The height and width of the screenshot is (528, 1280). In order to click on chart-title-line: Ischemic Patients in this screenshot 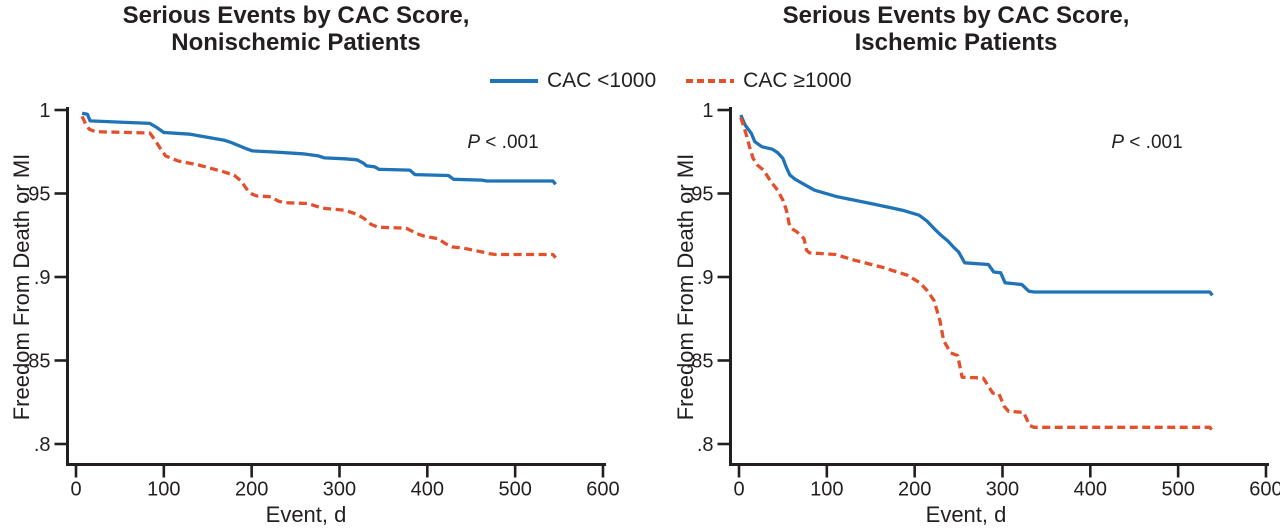, I will do `click(956, 42)`.